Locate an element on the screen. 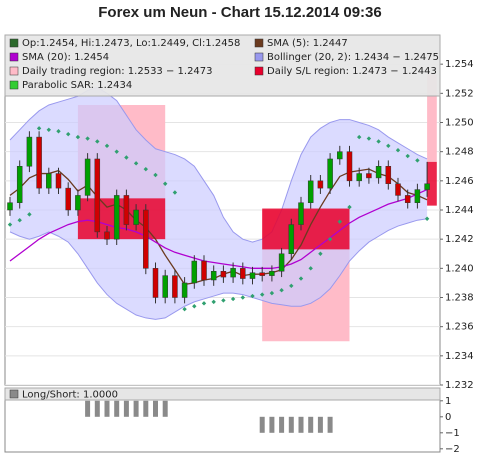 This screenshot has height=457, width=480. y-tick-label: 1.238 is located at coordinates (459, 298).